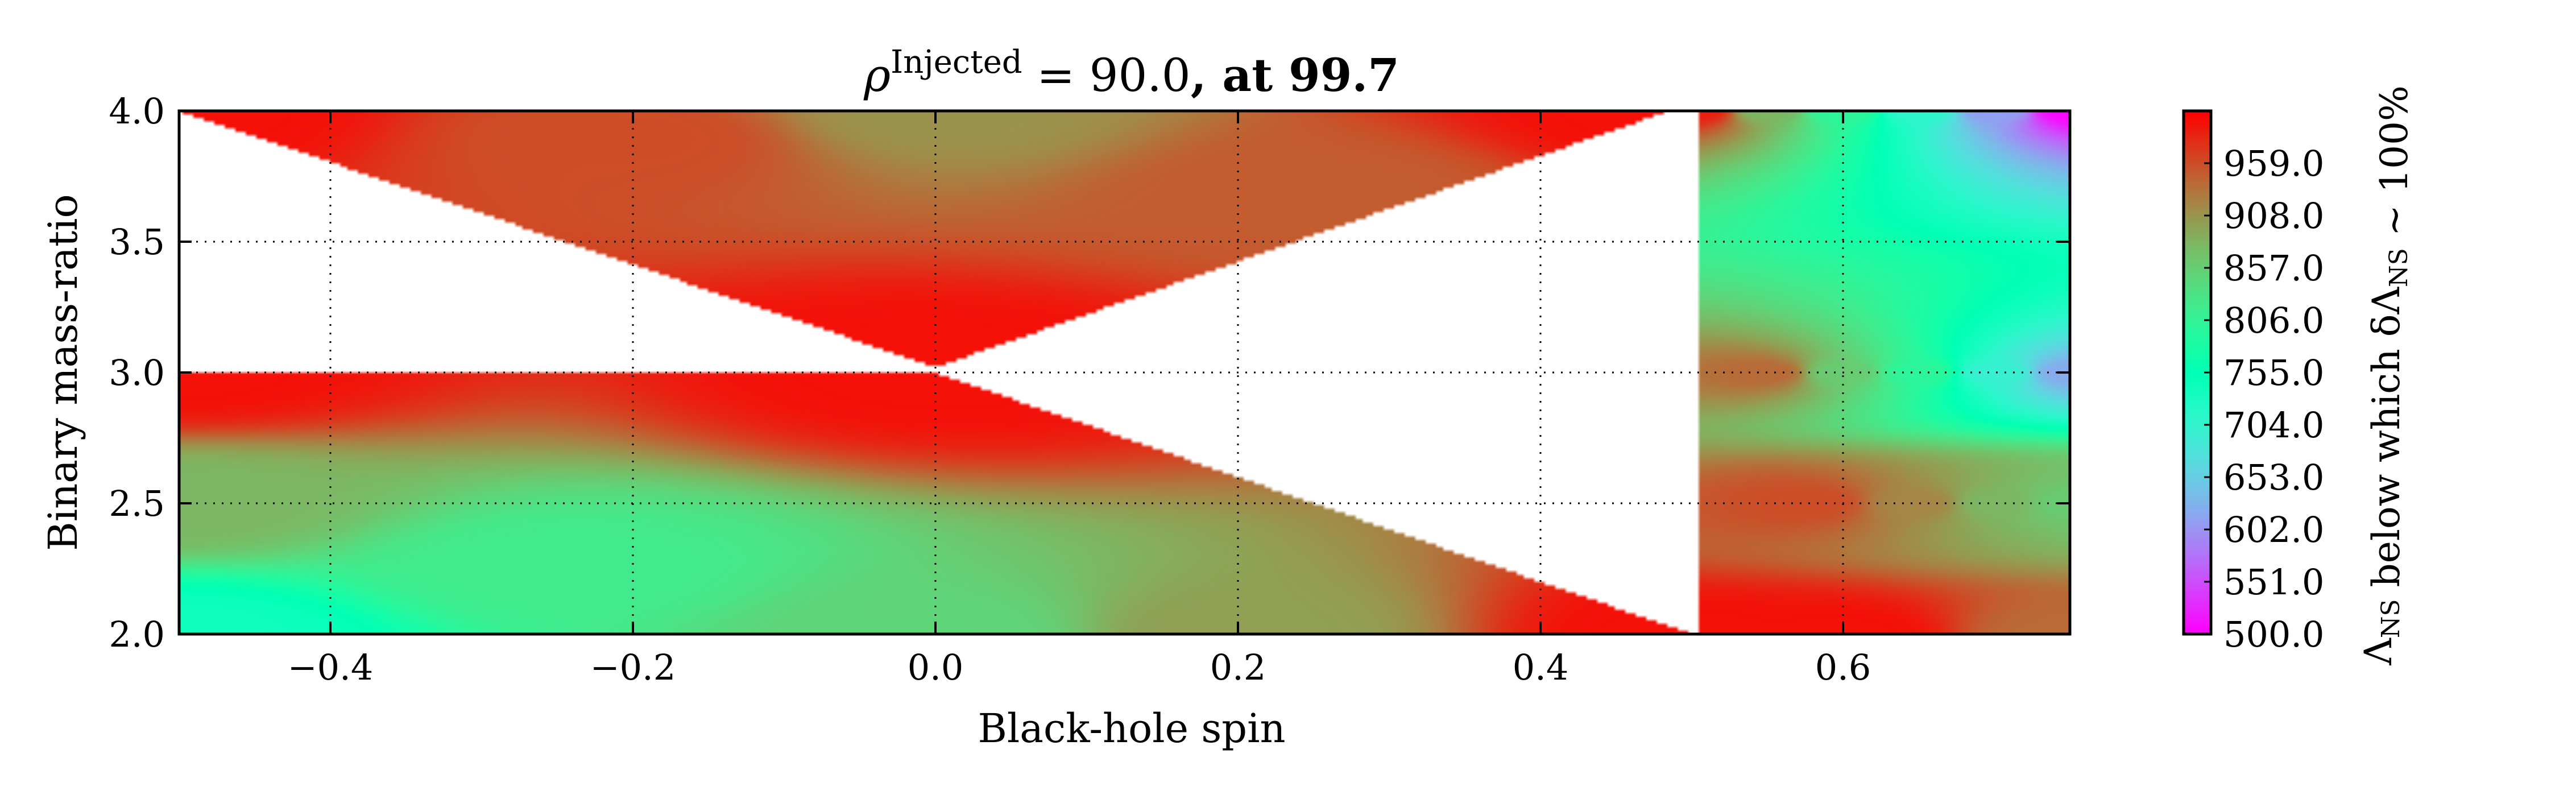 The height and width of the screenshot is (799, 2576). What do you see at coordinates (1843, 667) in the screenshot?
I see `x-tick-label: 0.6` at bounding box center [1843, 667].